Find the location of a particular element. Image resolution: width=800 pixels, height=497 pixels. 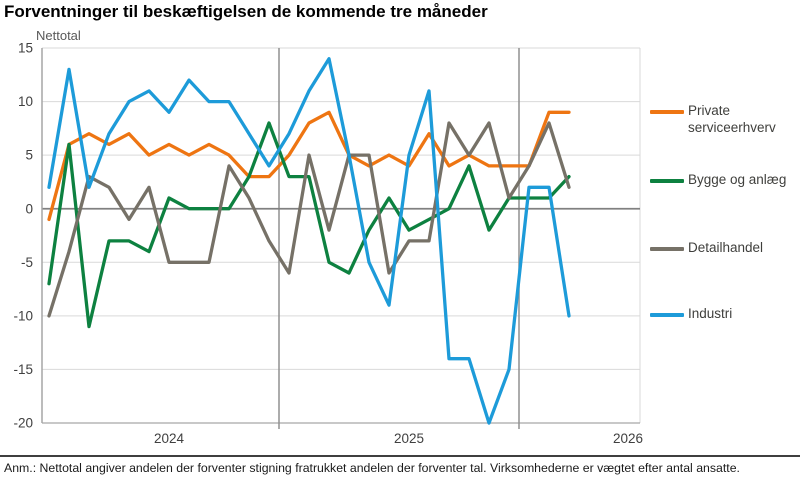

legend-item-industri: Industri is located at coordinates (723, 314).